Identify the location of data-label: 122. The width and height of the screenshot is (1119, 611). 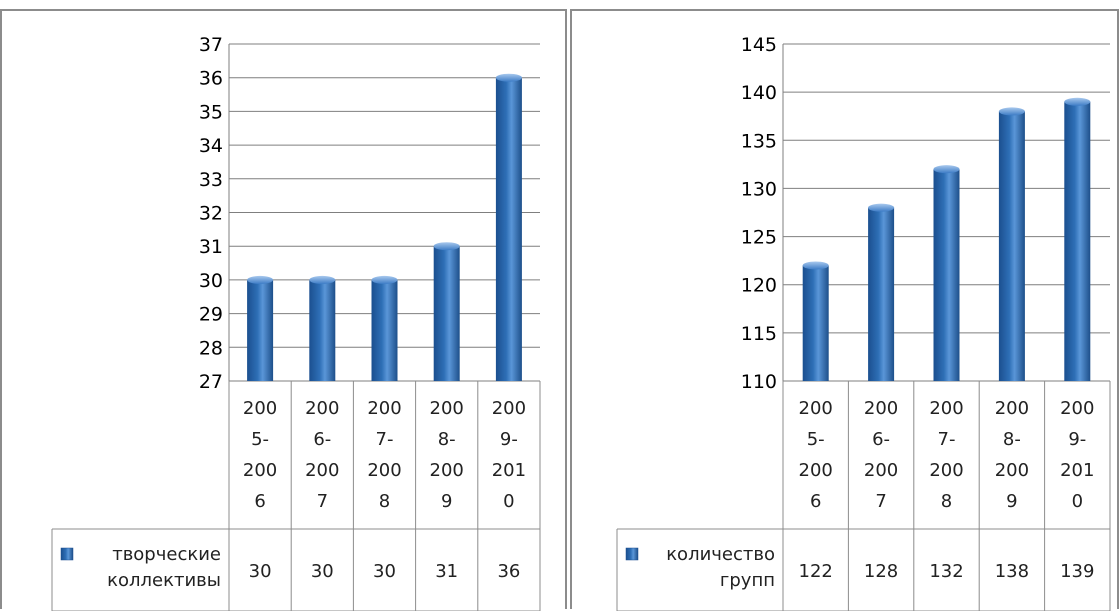
(816, 571).